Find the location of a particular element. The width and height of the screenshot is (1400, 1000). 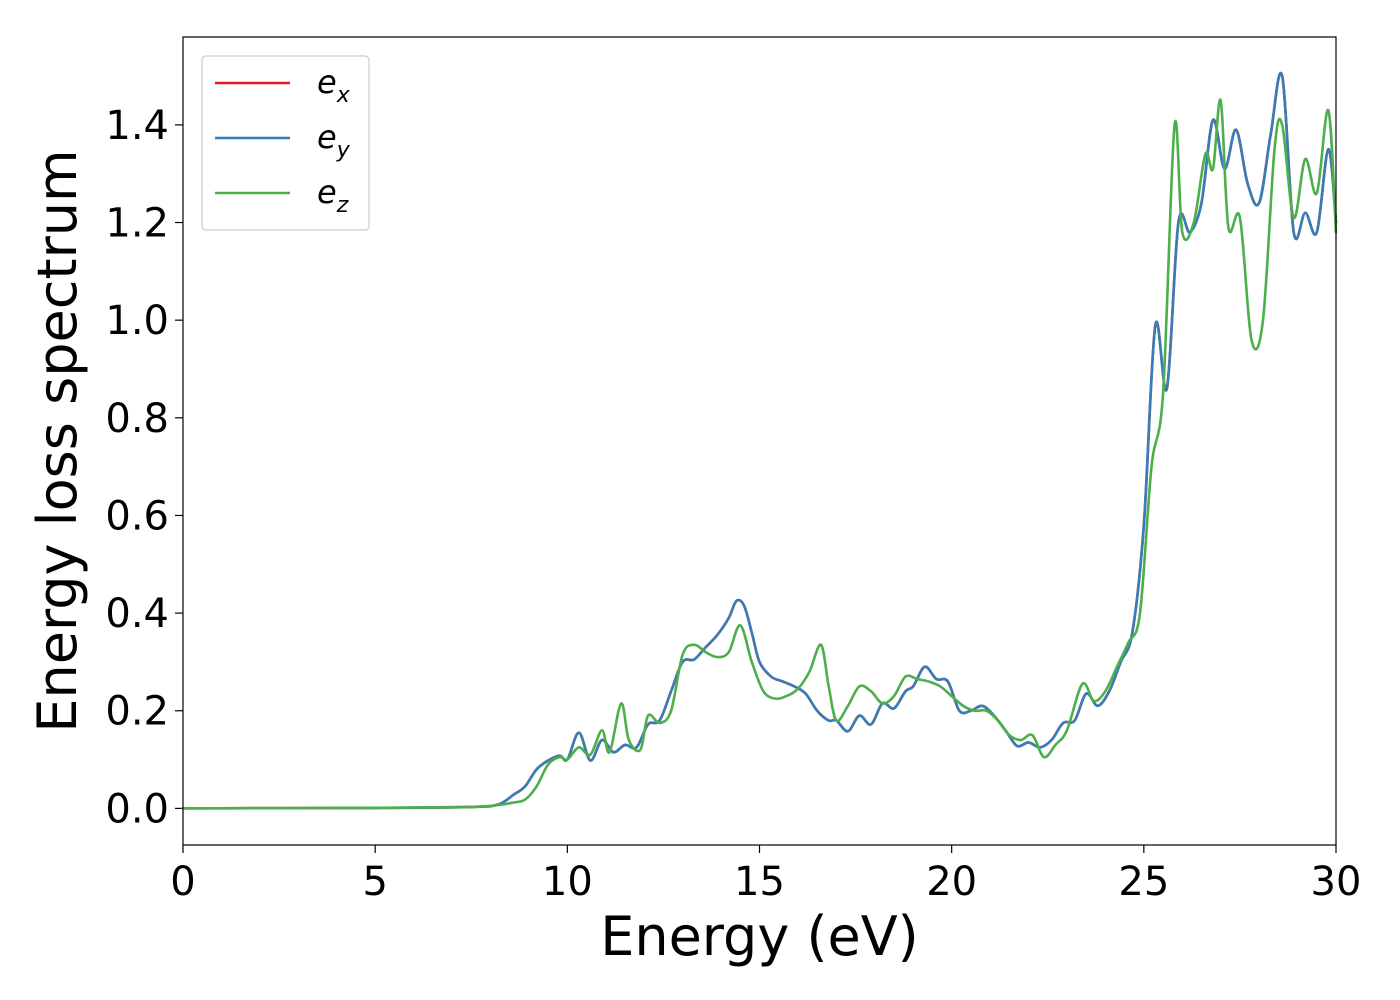

x-tick-label: 25 is located at coordinates (1143, 882).